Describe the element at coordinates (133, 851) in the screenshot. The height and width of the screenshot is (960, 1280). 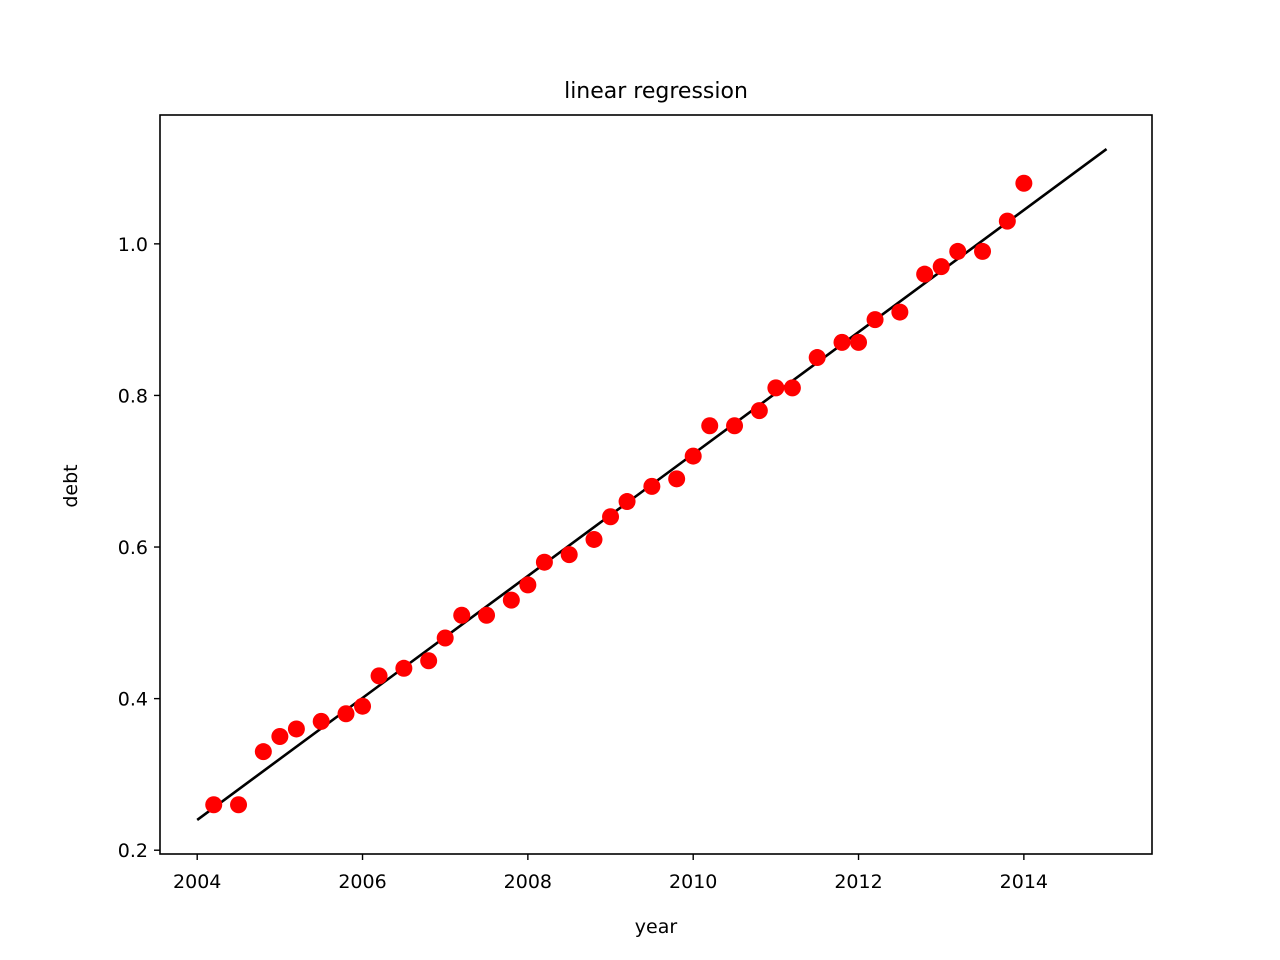
I see `y-tick-label: 0.2` at that location.